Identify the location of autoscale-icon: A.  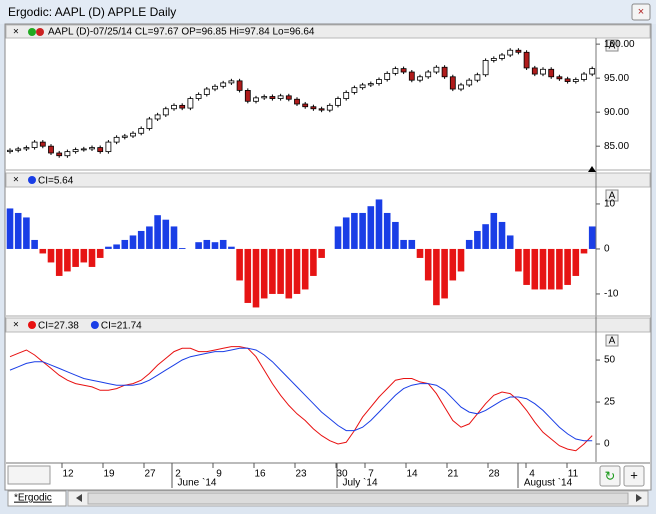
(612, 196).